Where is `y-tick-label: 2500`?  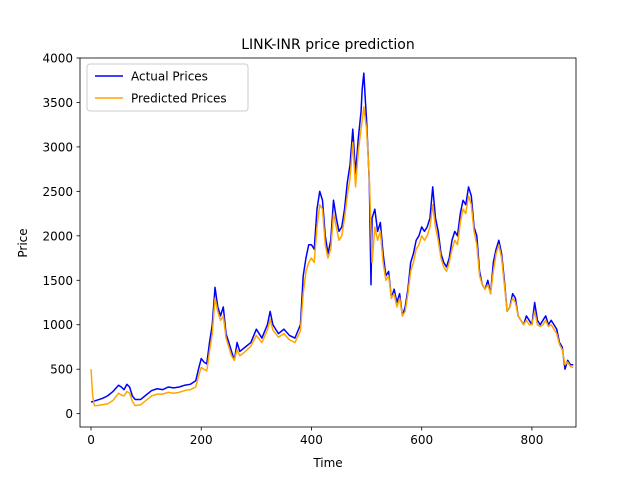
y-tick-label: 2500 is located at coordinates (57, 192).